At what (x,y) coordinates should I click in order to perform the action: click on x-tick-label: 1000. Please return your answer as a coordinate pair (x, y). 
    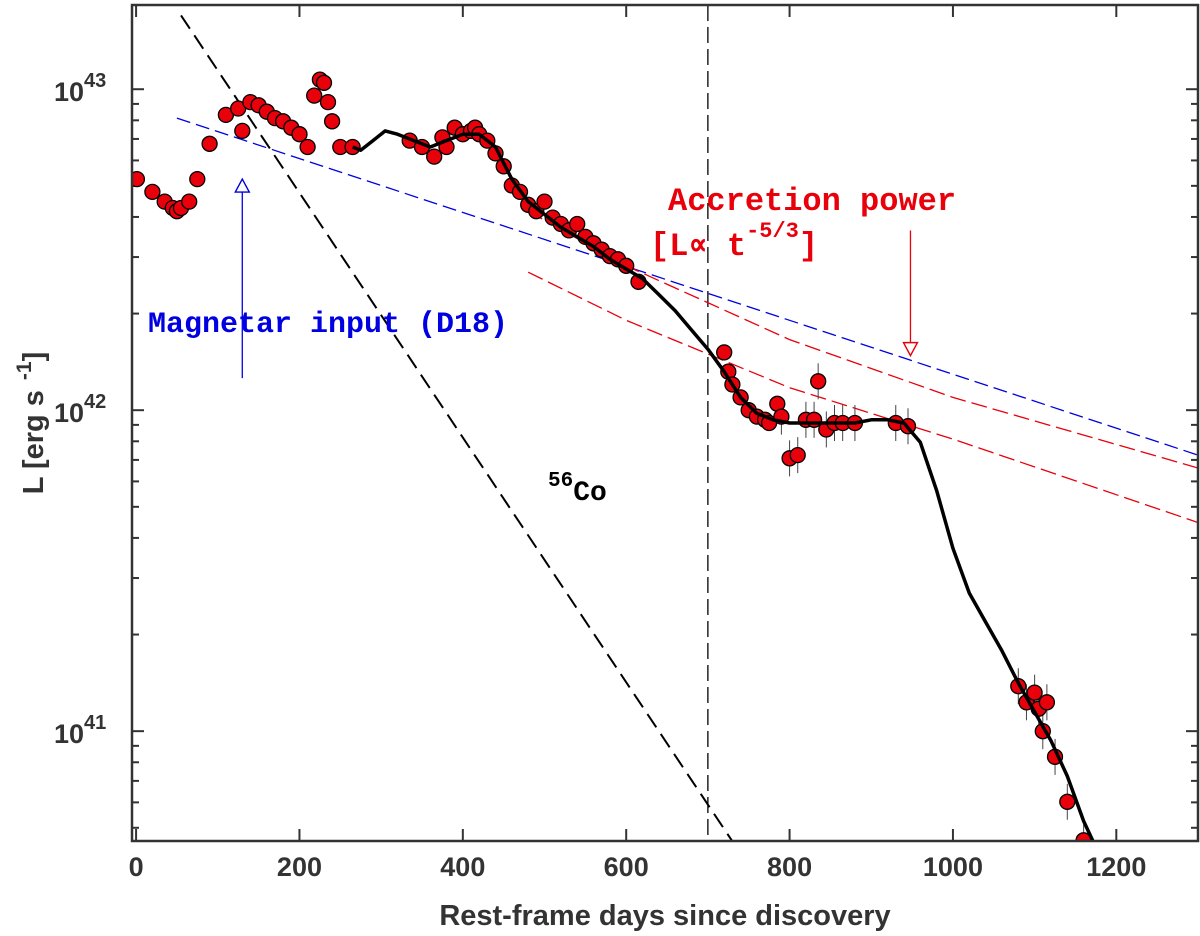
    Looking at the image, I should click on (953, 867).